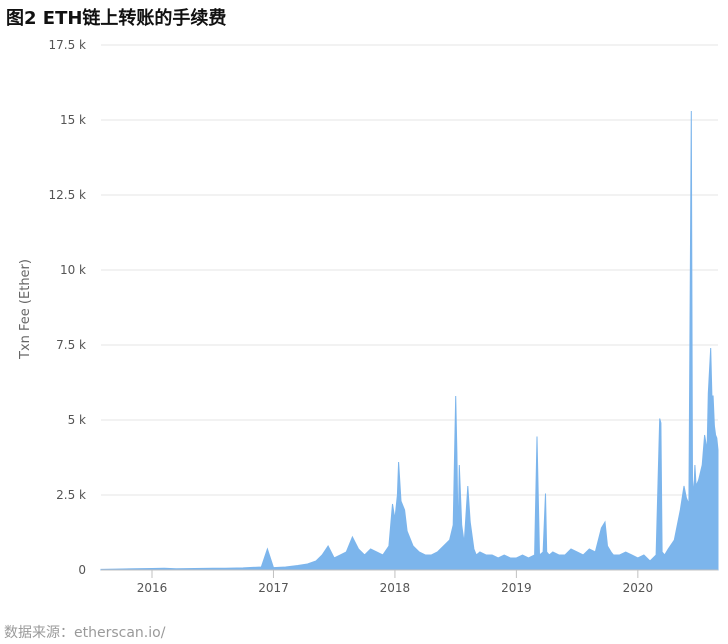  Describe the element at coordinates (73, 270) in the screenshot. I see `y-tick-label: 10 k` at that location.